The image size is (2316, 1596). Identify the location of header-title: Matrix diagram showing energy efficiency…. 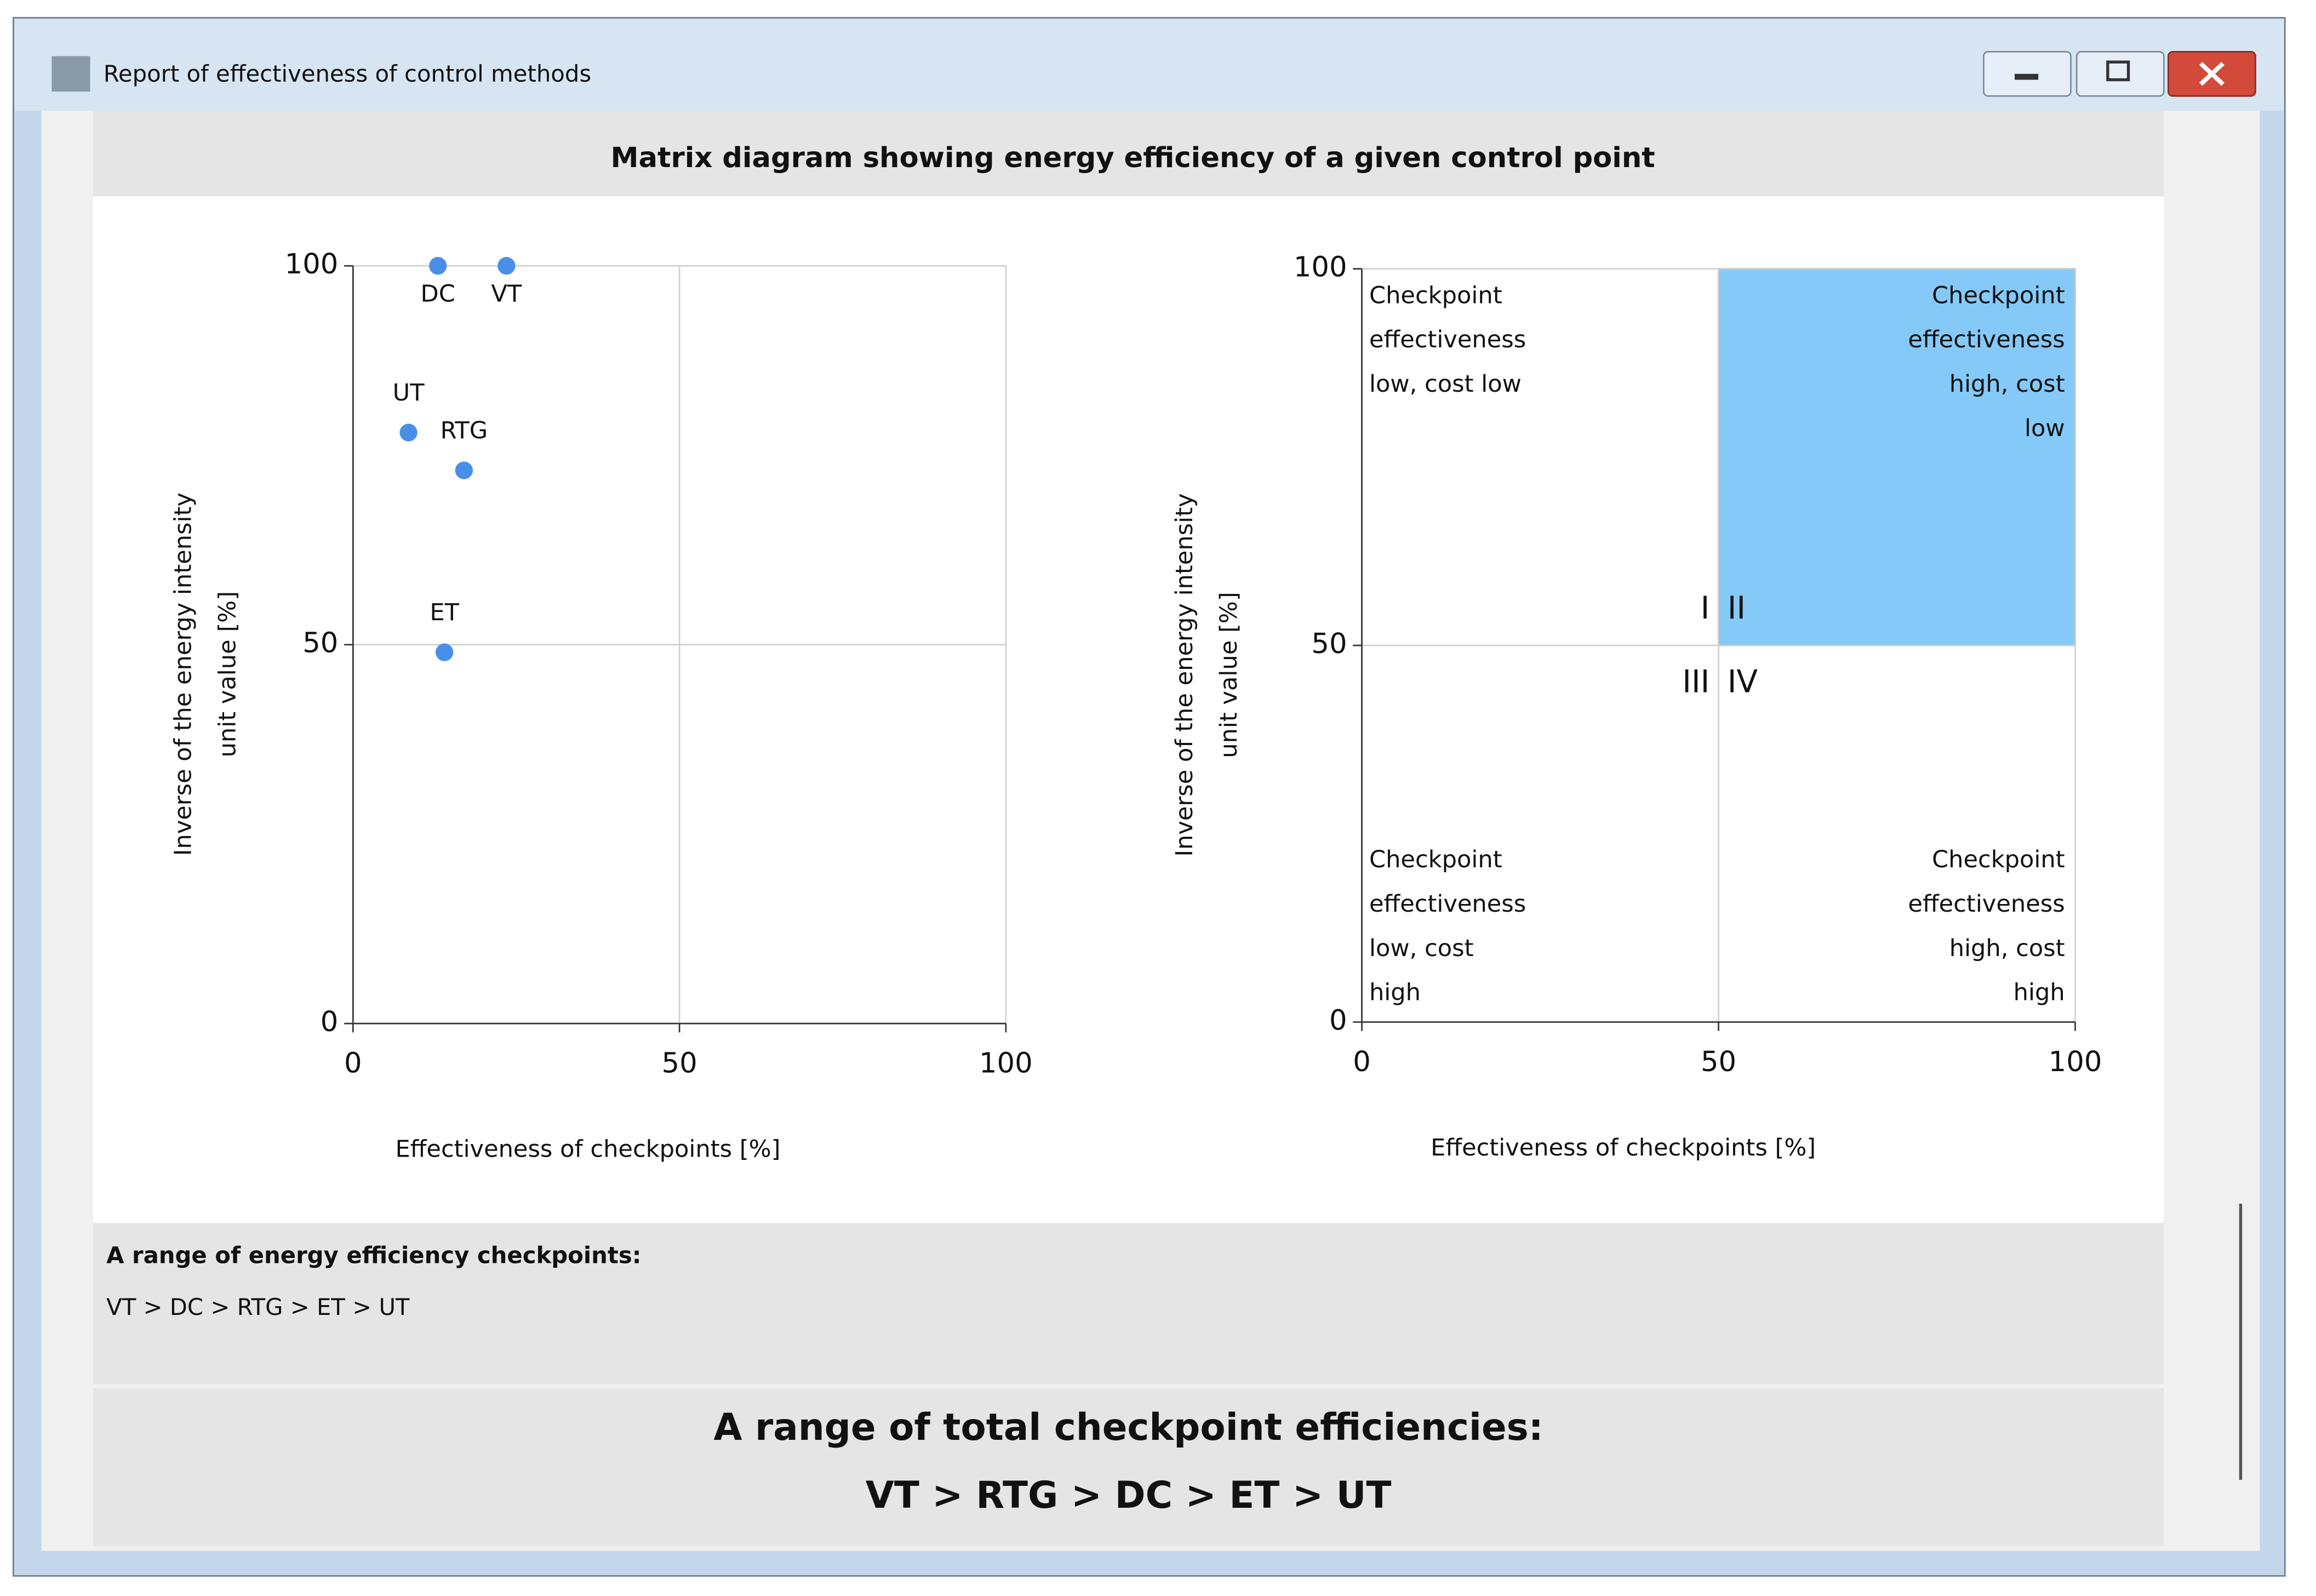
(1133, 157).